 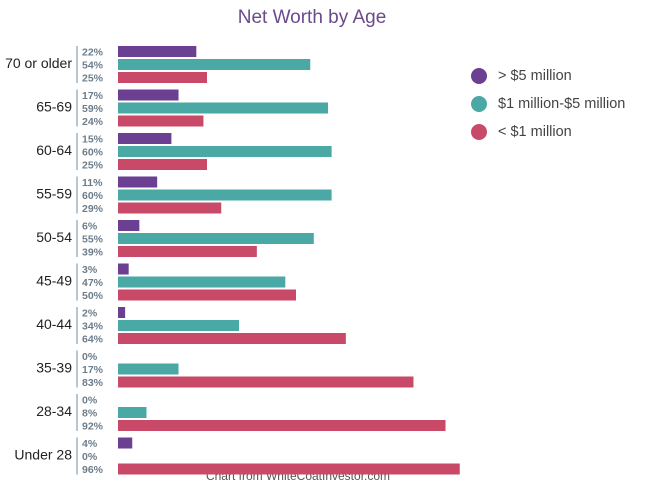 What do you see at coordinates (90, 313) in the screenshot?
I see `value-label: 2%` at bounding box center [90, 313].